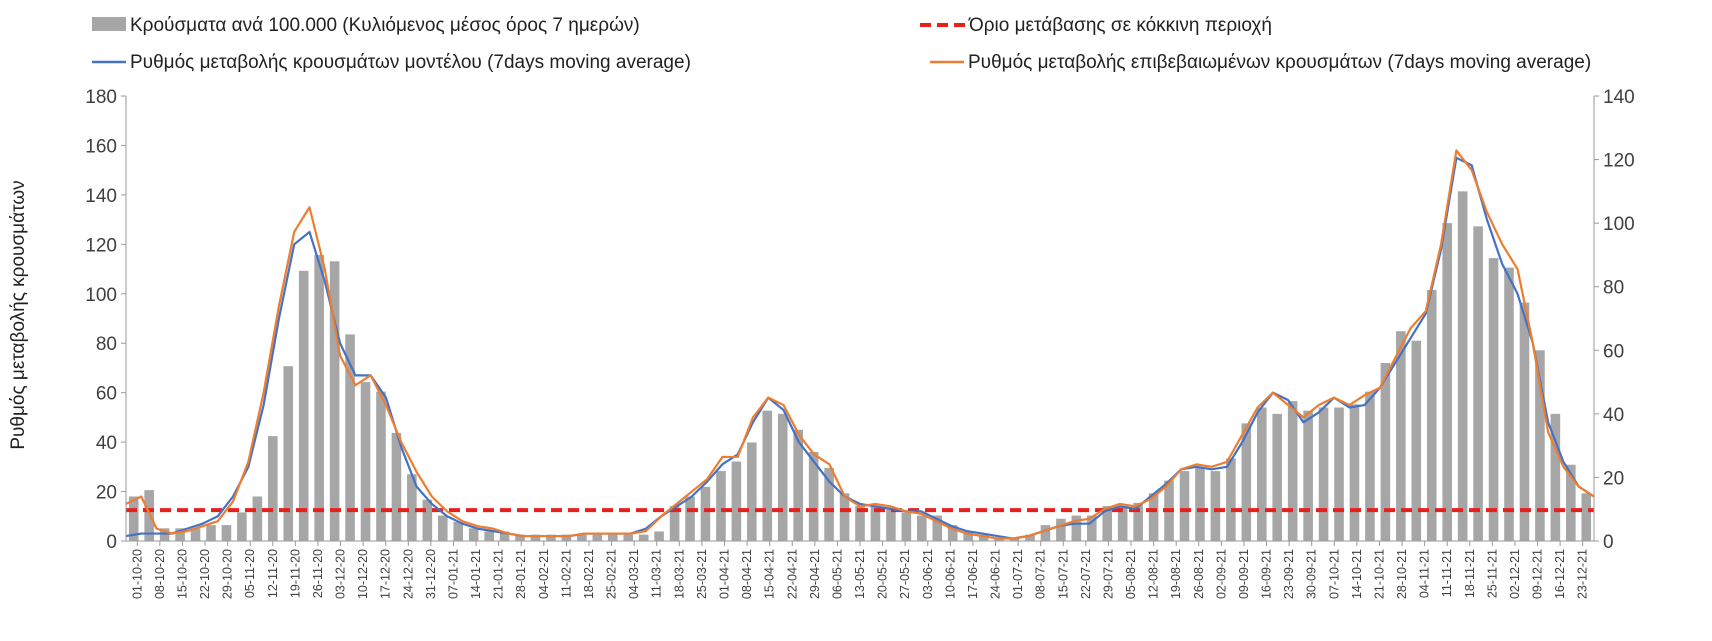 Image resolution: width=1712 pixels, height=641 pixels. Describe the element at coordinates (928, 574) in the screenshot. I see `x-tick-label-35: 03-06-21` at that location.